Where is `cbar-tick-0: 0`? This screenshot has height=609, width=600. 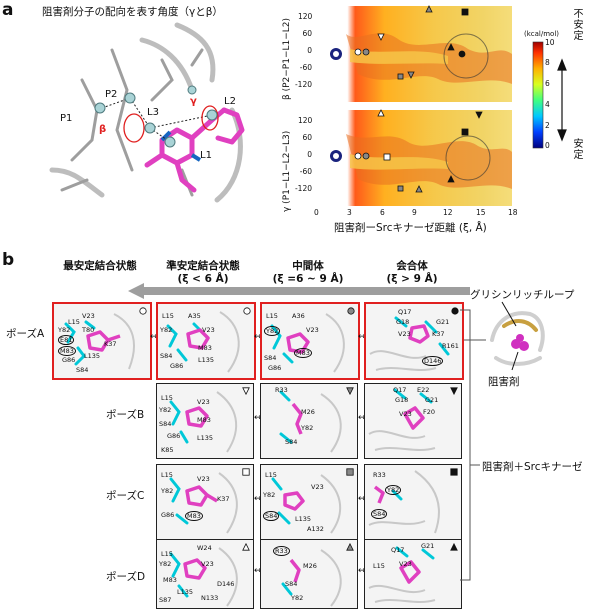
cbar-tick-0: 0 is located at coordinates (547, 145).